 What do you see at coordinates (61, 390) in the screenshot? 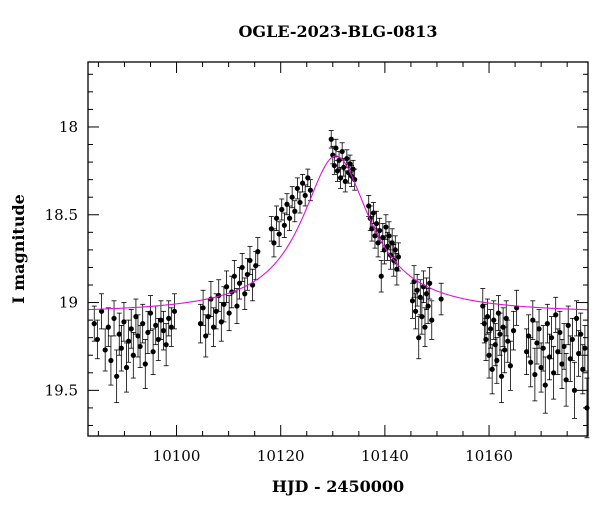
I see `y-tick-label: 19.5` at bounding box center [61, 390].